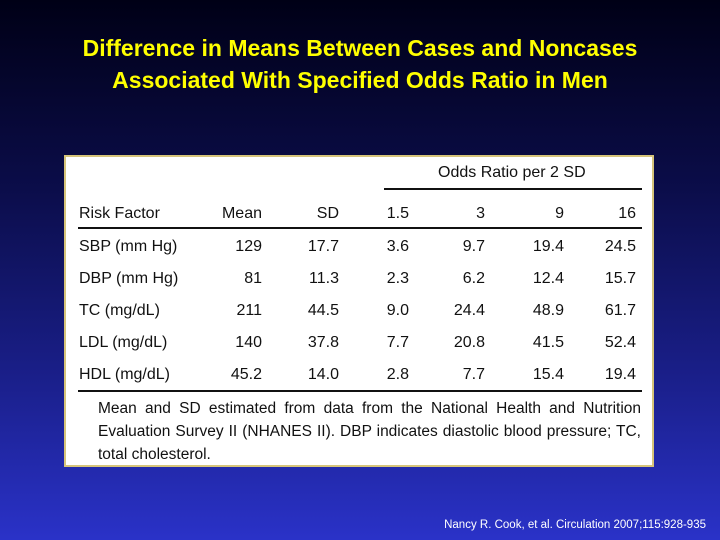 This screenshot has width=720, height=540. What do you see at coordinates (248, 342) in the screenshot?
I see `value-cell: 140` at bounding box center [248, 342].